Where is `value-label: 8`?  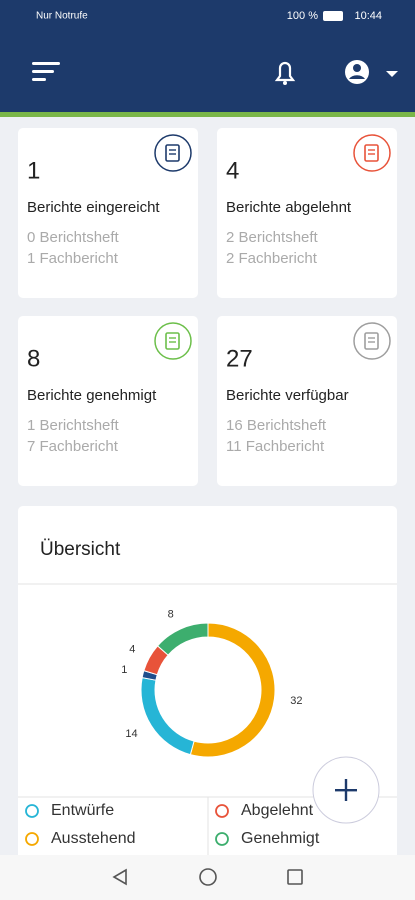 value-label: 8 is located at coordinates (171, 614).